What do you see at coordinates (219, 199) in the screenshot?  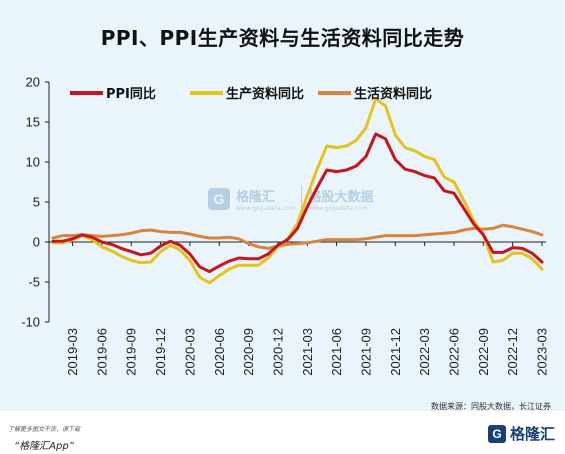 I see `watermark-logo-icon: G` at bounding box center [219, 199].